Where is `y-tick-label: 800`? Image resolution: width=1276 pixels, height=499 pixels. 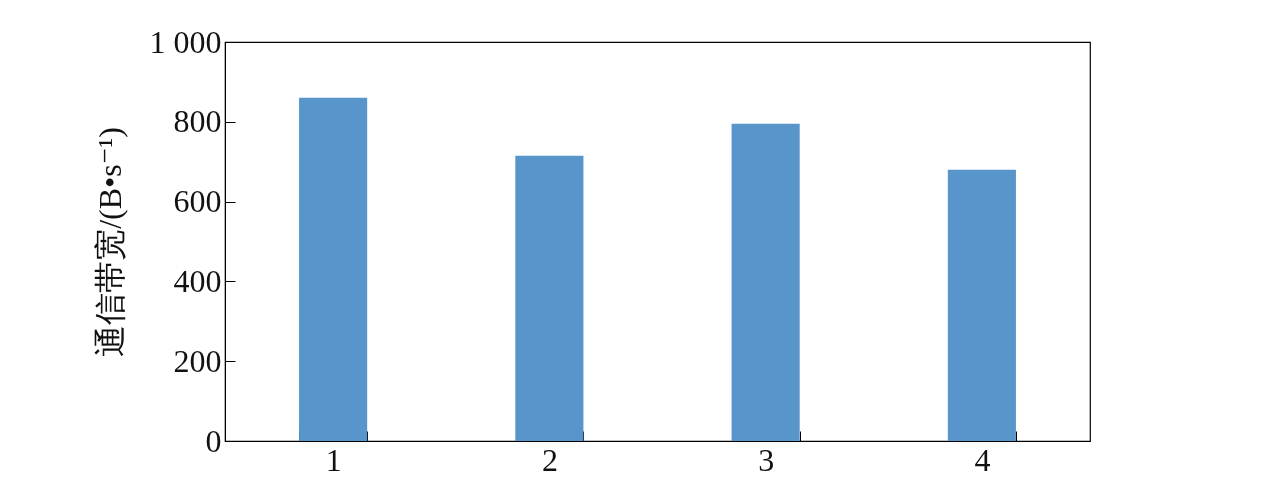
y-tick-label: 800 is located at coordinates (197, 121).